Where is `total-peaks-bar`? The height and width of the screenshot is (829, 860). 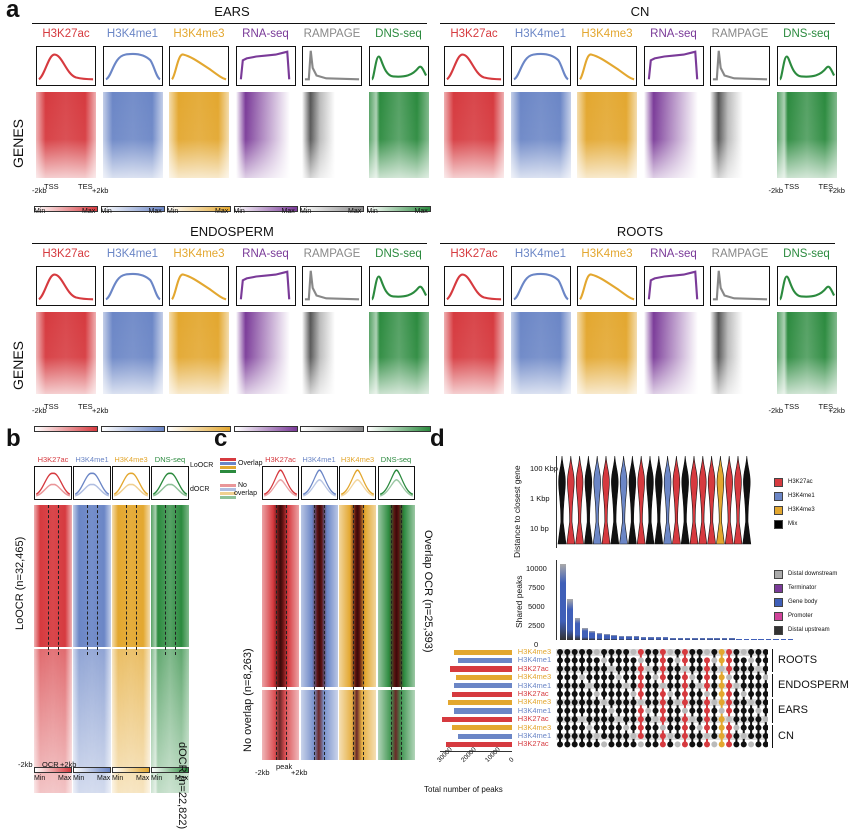
total-peaks-bar is located at coordinates (479, 702).